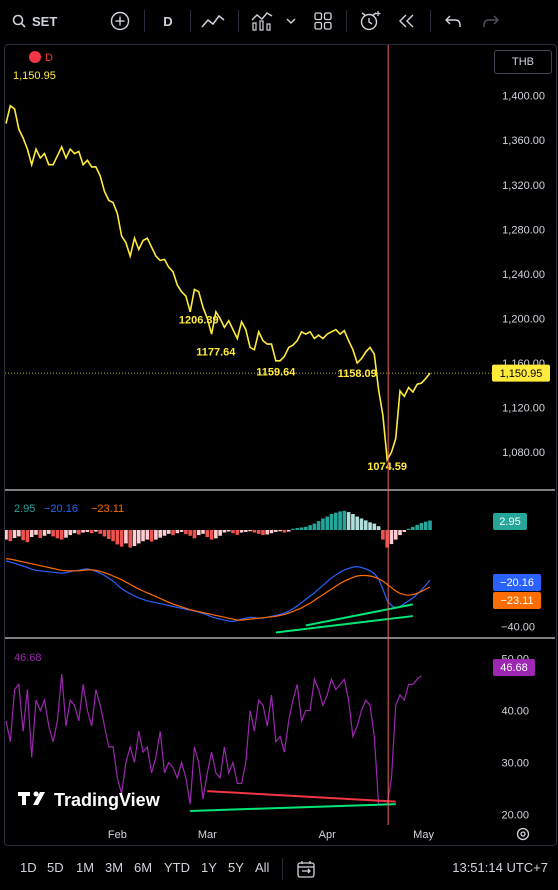 This screenshot has height=890, width=558. Describe the element at coordinates (306, 869) in the screenshot. I see `date-range-icon` at that location.